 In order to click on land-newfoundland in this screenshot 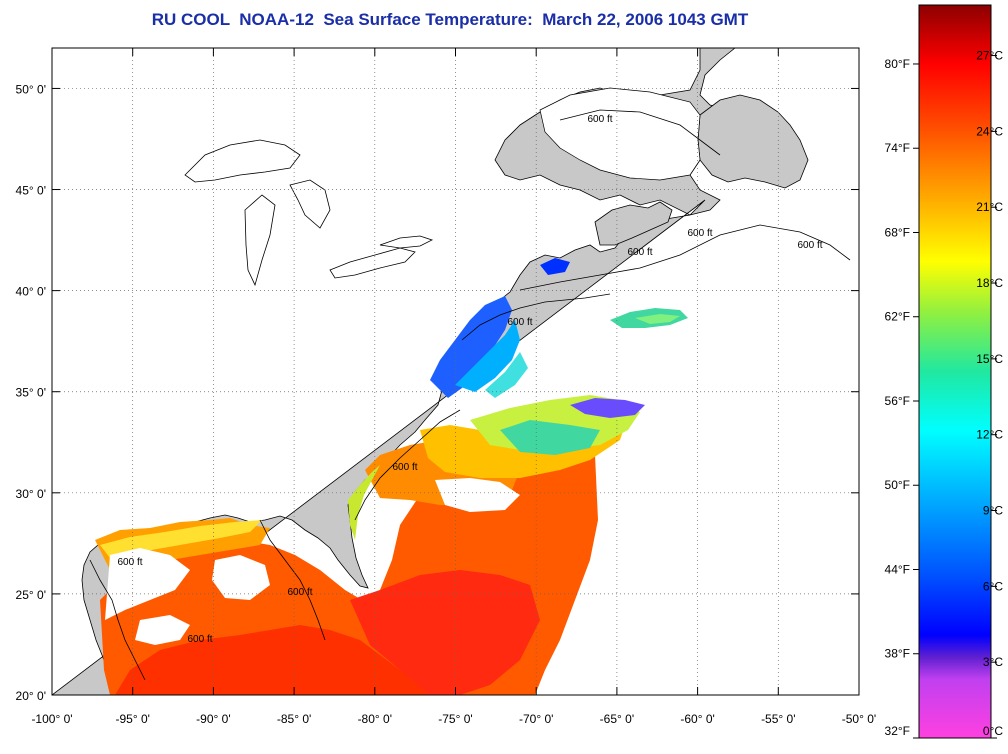, I will do `click(753, 141)`.